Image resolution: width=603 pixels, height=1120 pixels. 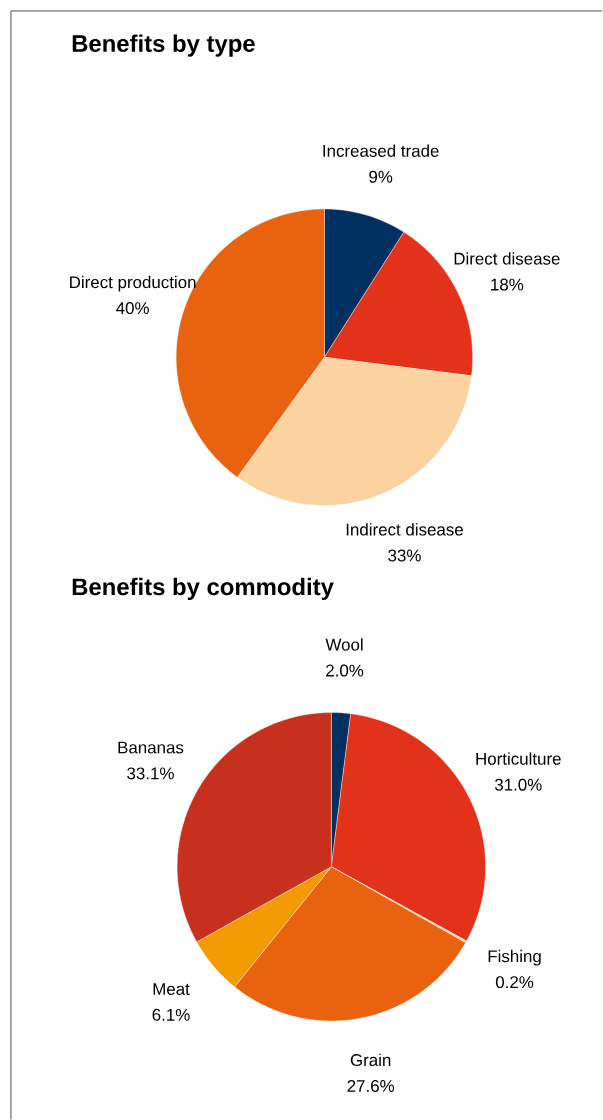 I want to click on slice-label: Indirect disease, so click(x=405, y=529).